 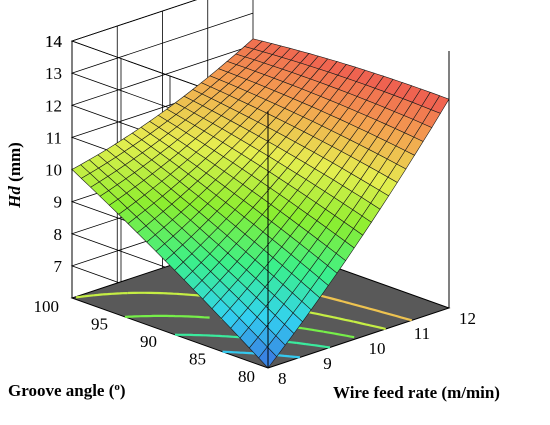 I want to click on z-tick-label: 12, so click(x=53, y=105).